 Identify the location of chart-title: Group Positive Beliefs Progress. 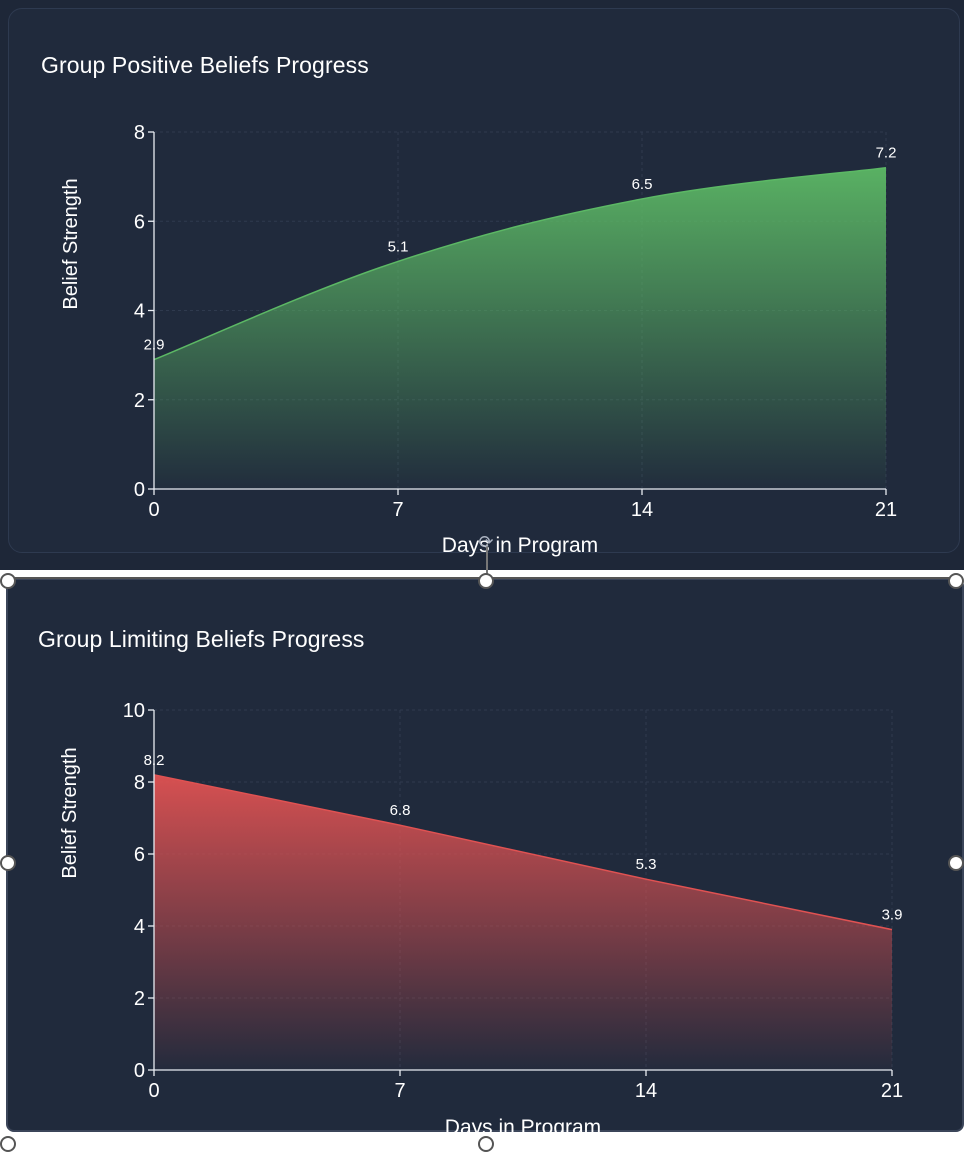
(205, 65).